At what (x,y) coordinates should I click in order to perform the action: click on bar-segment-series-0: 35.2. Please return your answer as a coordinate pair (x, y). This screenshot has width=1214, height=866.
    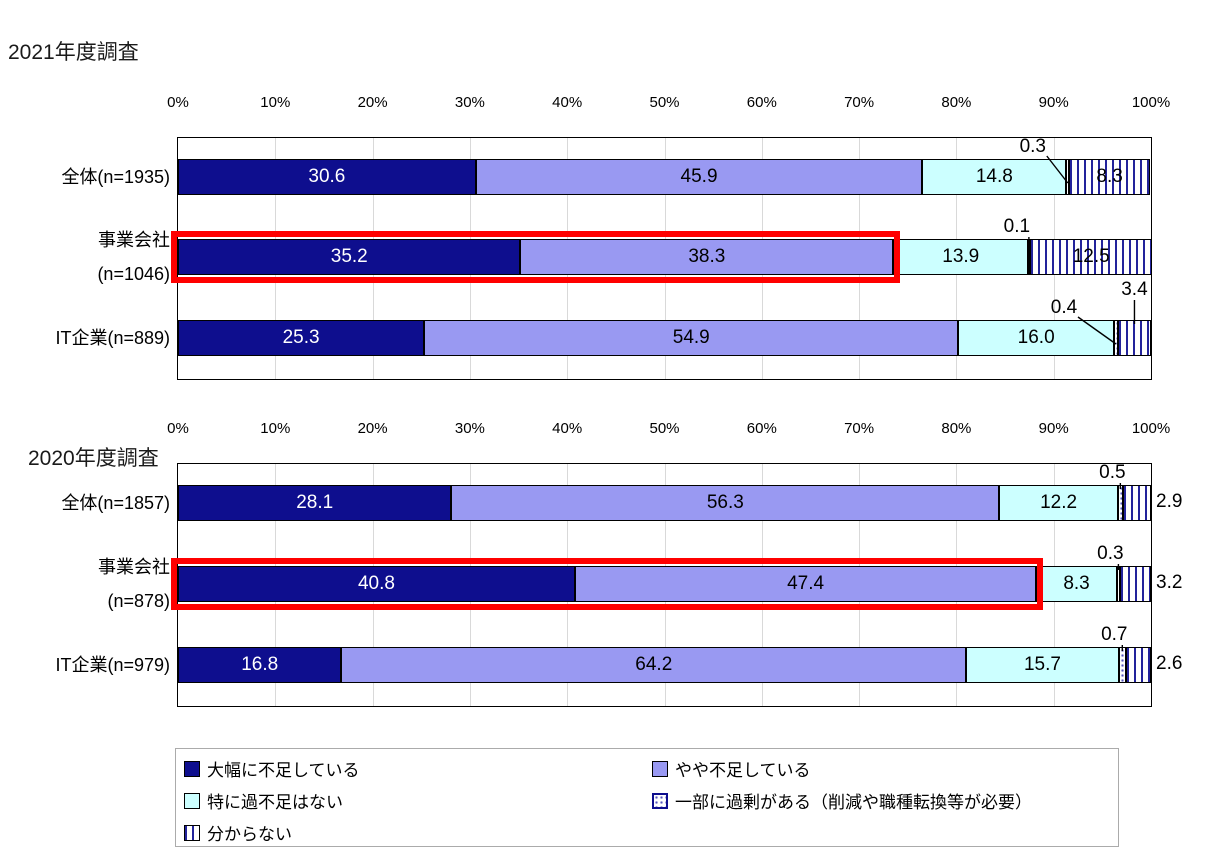
    Looking at the image, I should click on (349, 257).